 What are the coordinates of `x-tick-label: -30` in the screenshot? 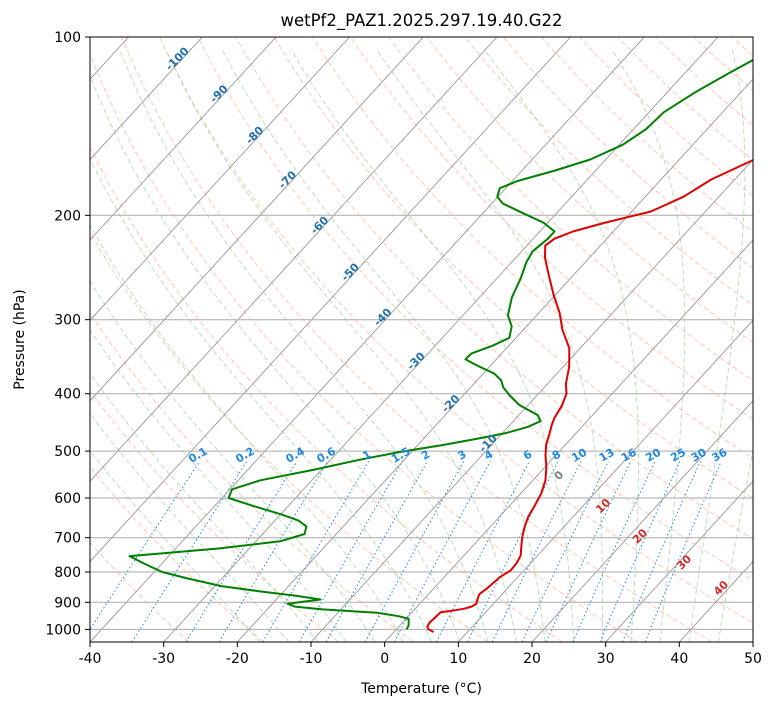 It's located at (163, 659).